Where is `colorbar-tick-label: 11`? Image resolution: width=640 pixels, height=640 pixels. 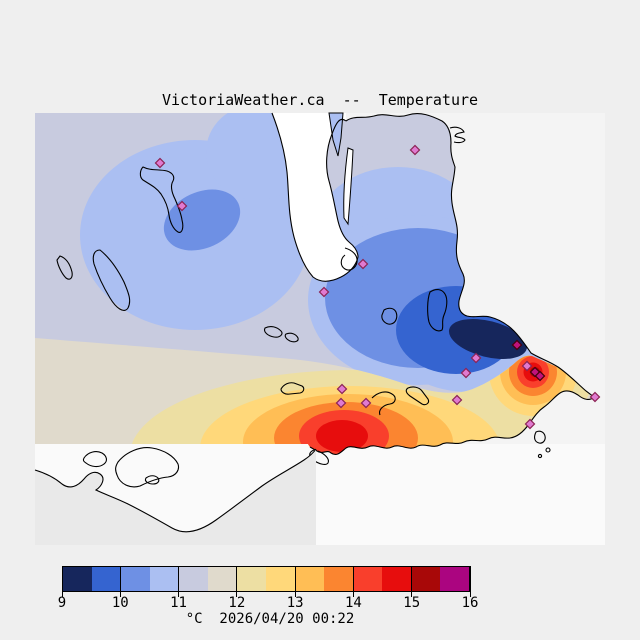 colorbar-tick-label: 11 is located at coordinates (178, 603).